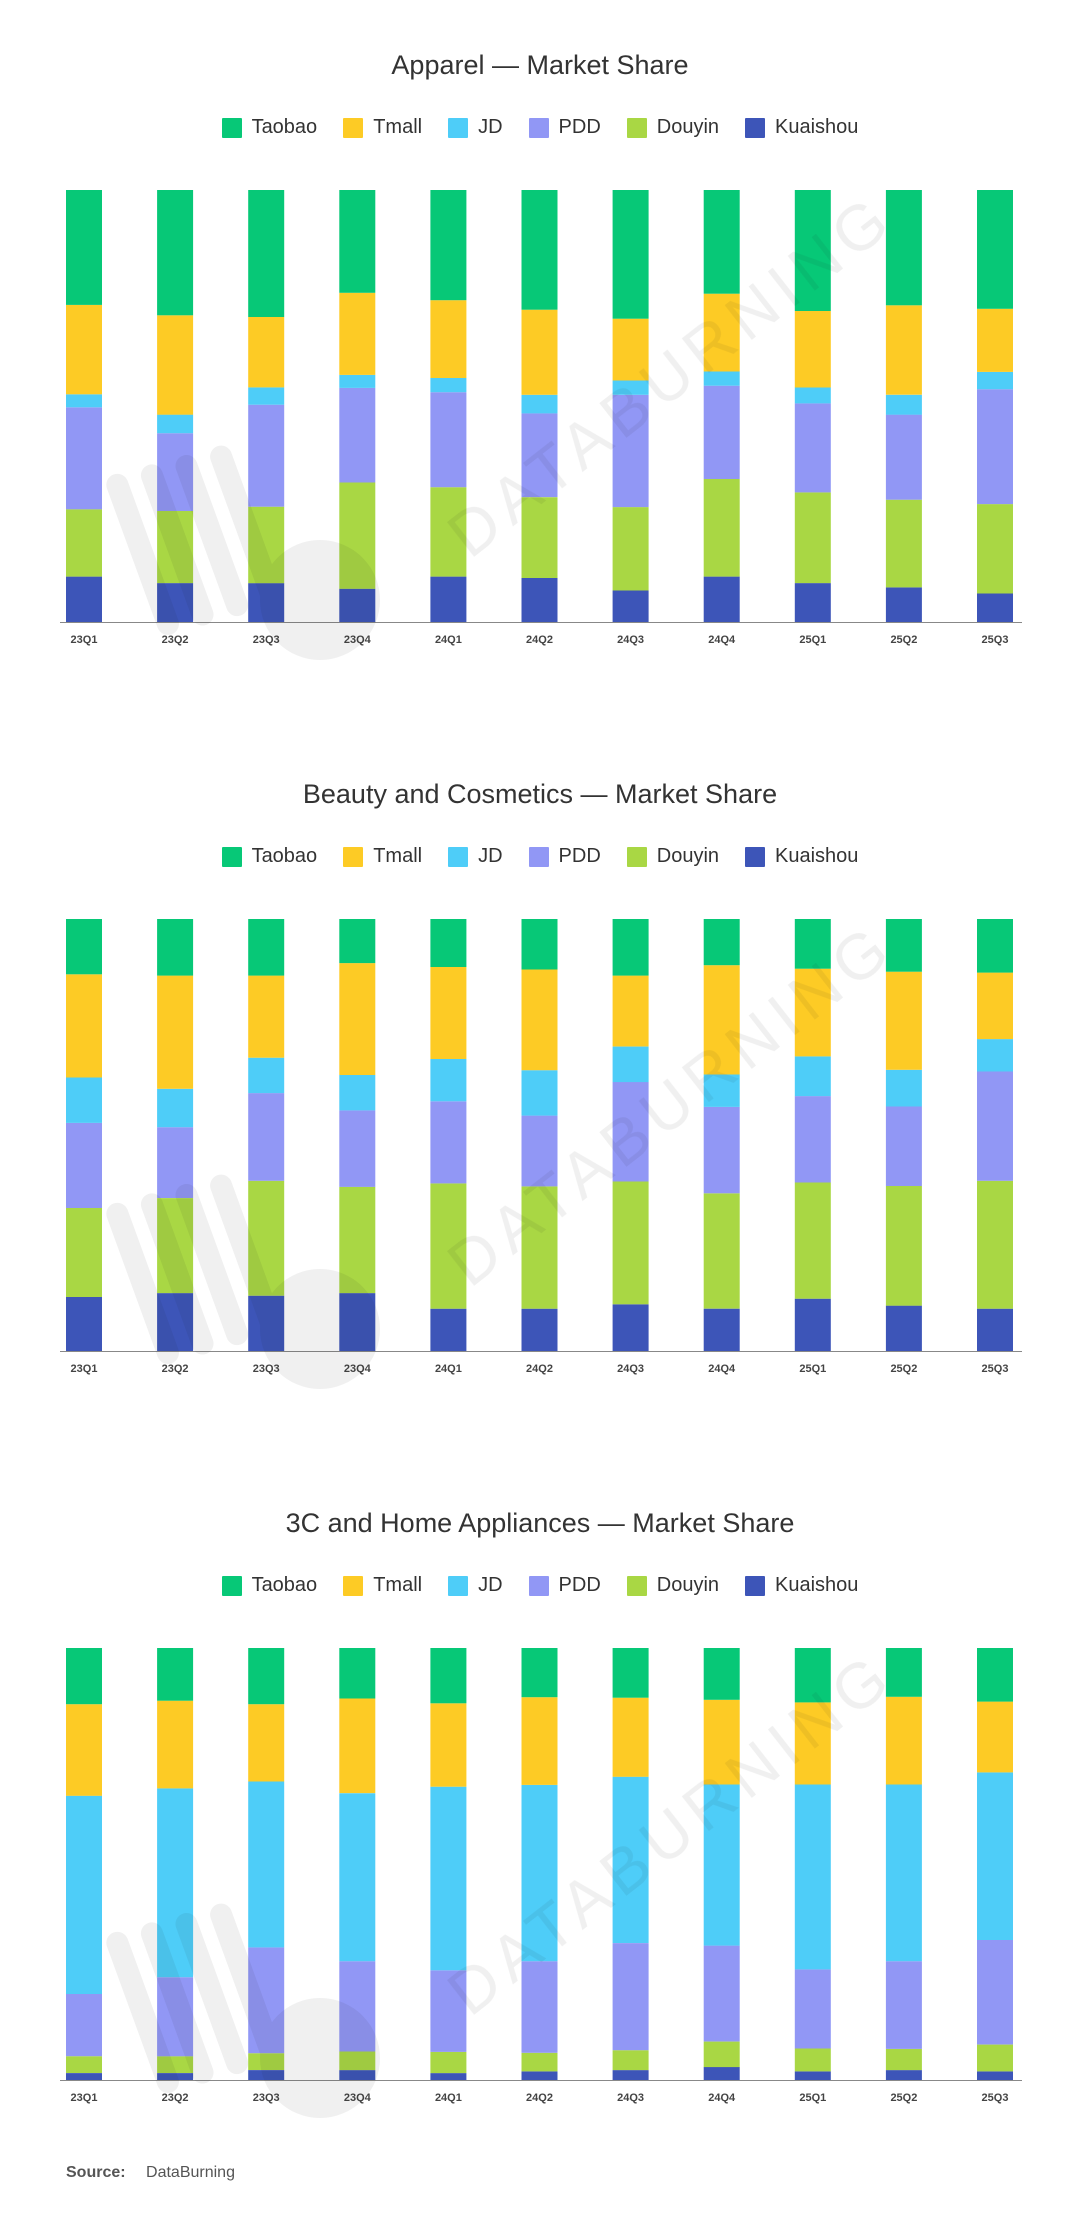  I want to click on bar-segment-douyin-25q3, so click(995, 549).